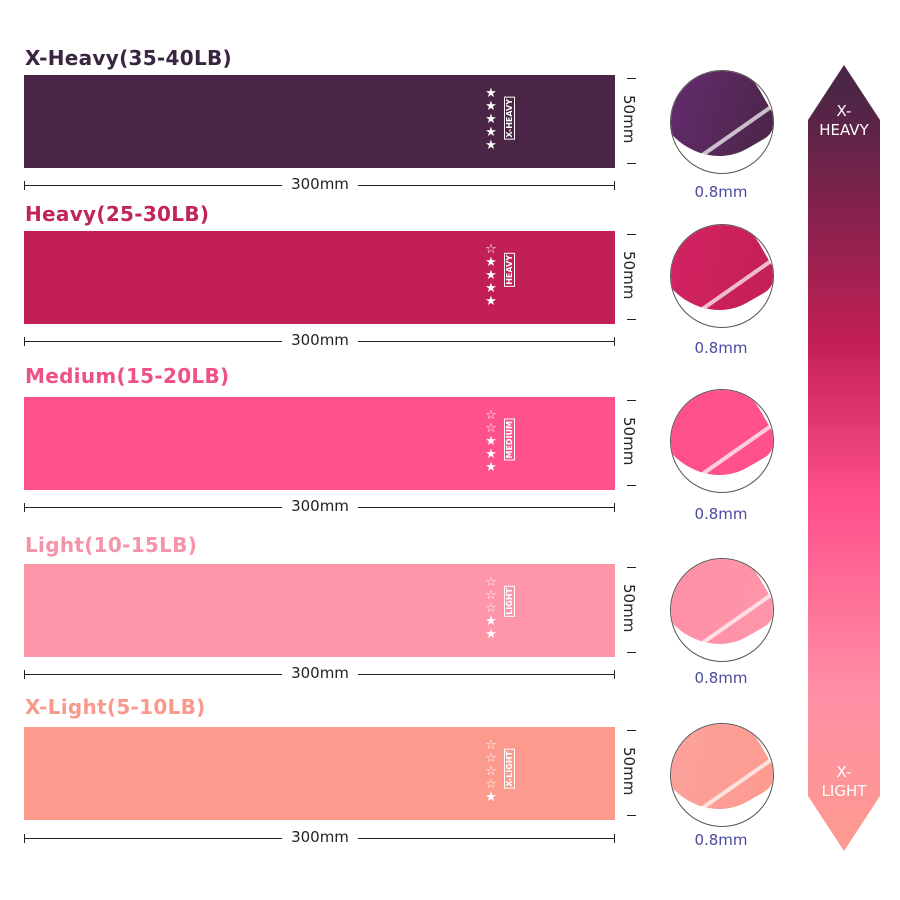  I want to click on band-title: X-Light(5-10LB), so click(115, 707).